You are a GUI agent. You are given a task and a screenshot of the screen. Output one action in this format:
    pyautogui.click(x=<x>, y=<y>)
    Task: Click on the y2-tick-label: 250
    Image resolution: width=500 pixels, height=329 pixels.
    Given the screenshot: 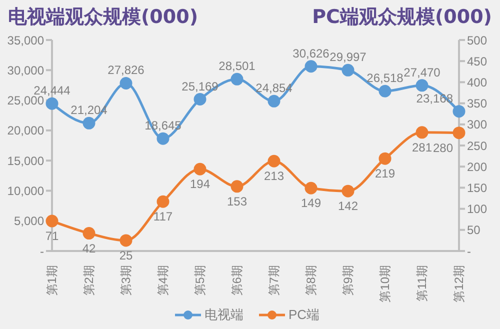 What is the action you would take?
    pyautogui.click(x=477, y=145)
    